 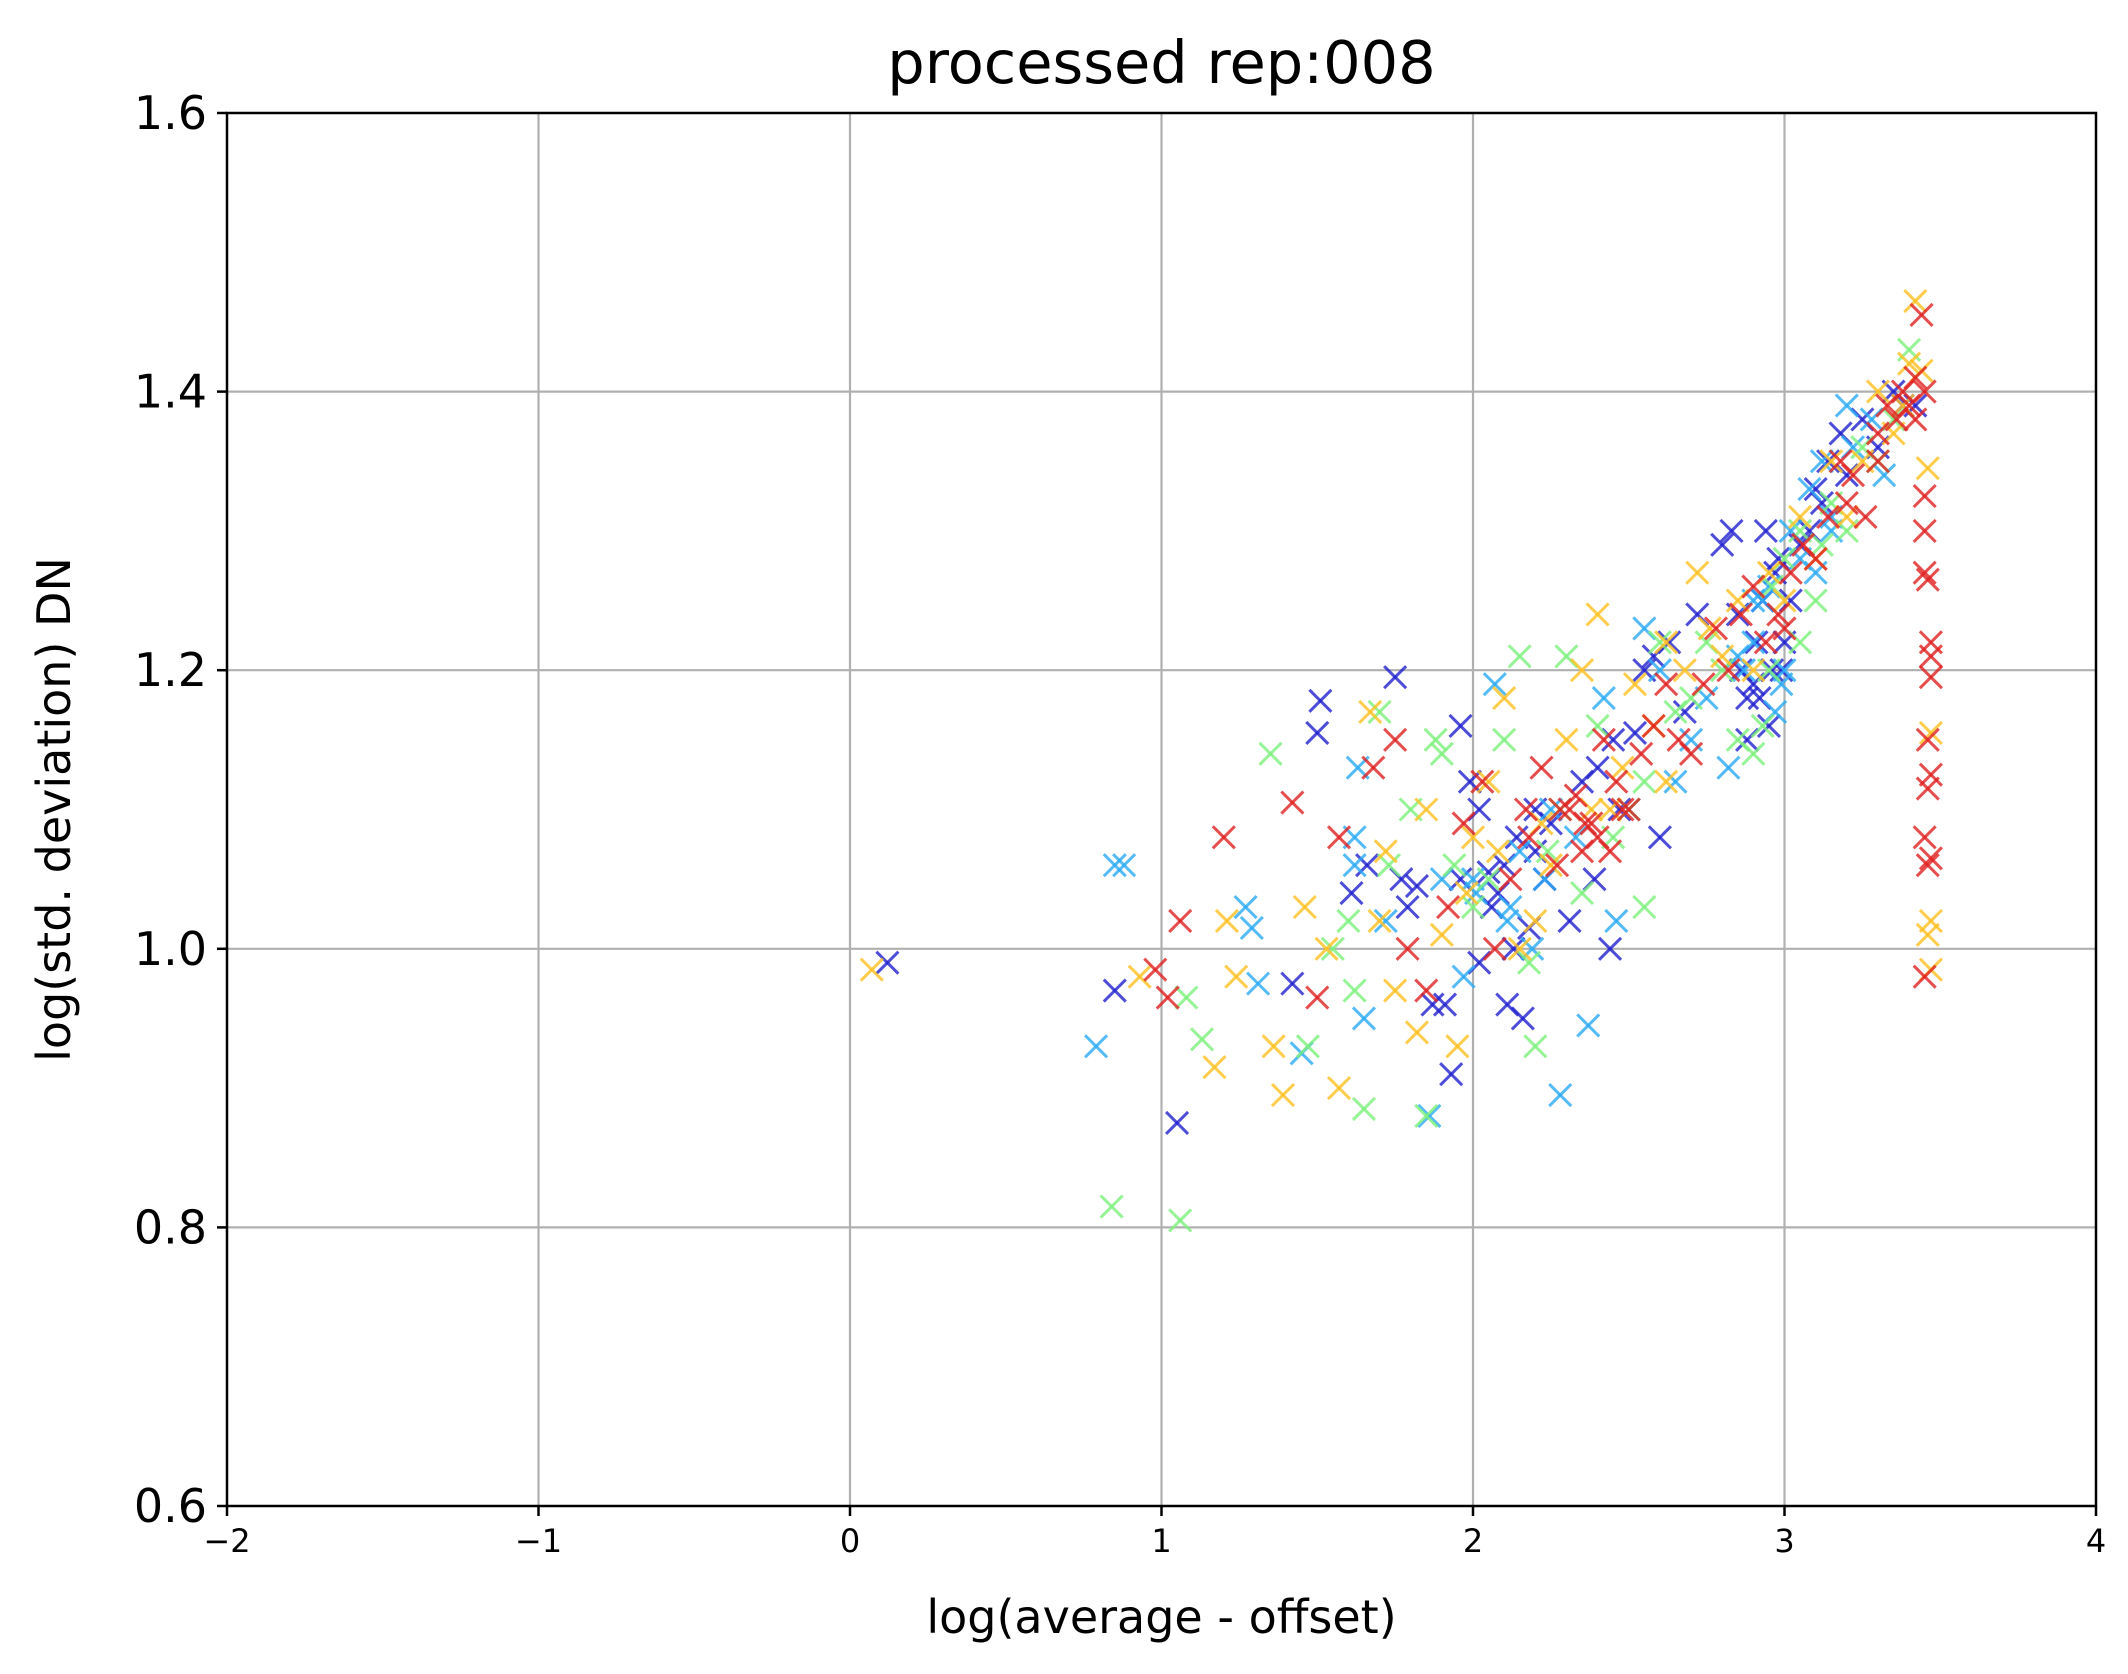 I want to click on x-tick-label: −2, so click(x=226, y=1541).